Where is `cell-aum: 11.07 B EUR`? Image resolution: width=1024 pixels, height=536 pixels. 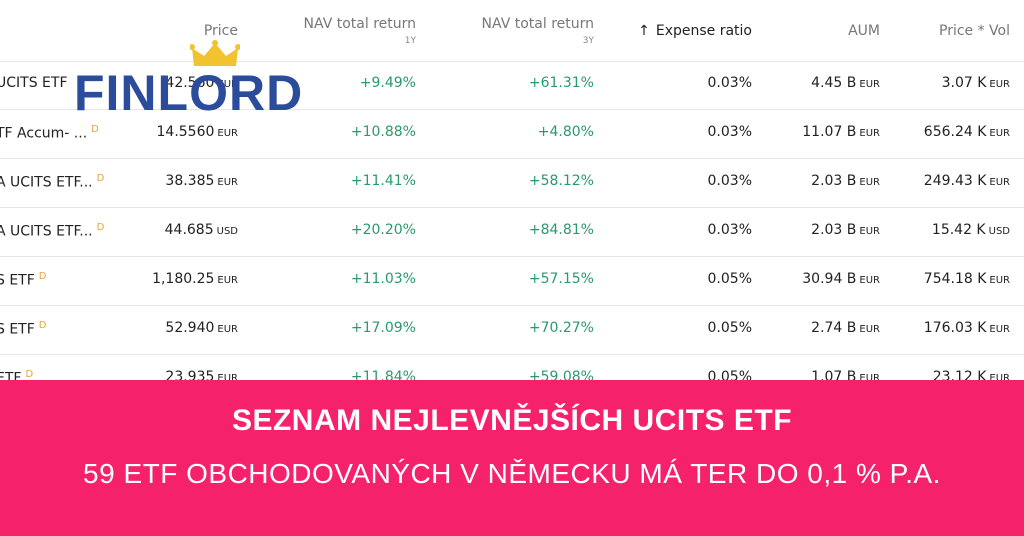
cell-aum: 11.07 B EUR is located at coordinates (841, 132).